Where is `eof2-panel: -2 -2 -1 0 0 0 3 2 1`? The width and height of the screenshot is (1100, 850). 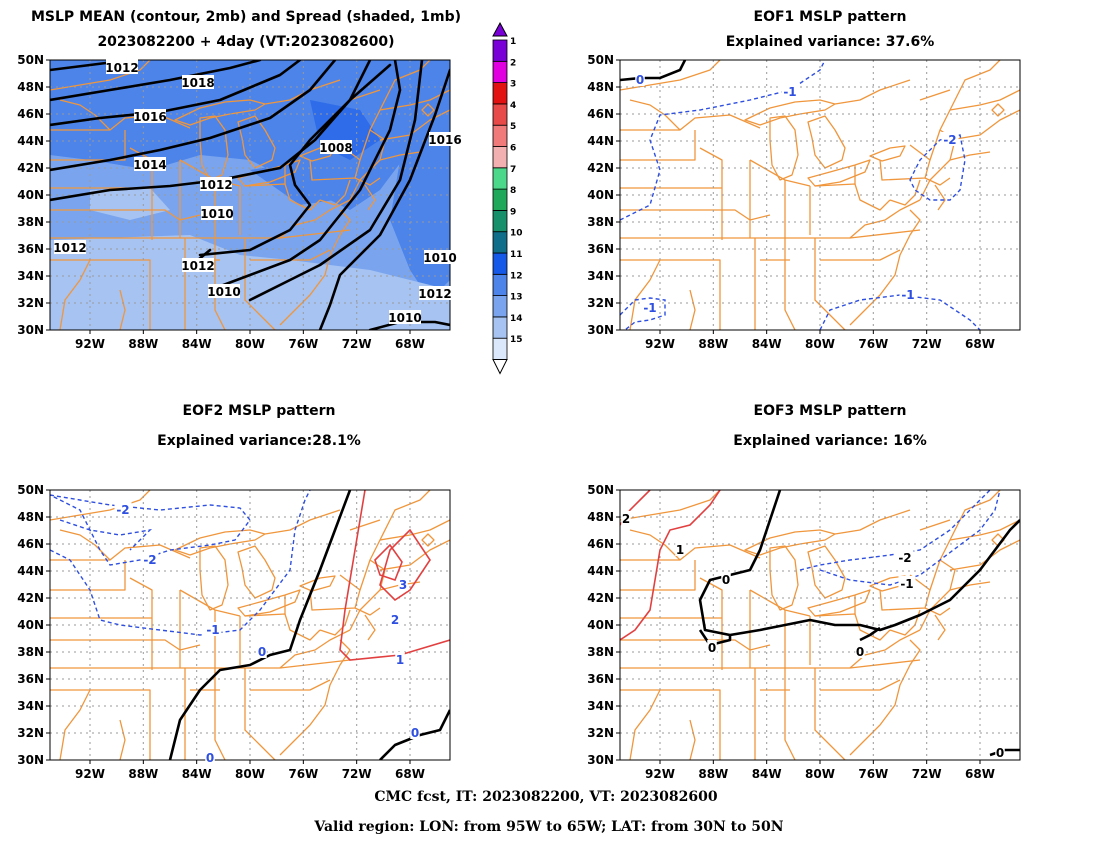
eof2-panel: -2 -2 -1 0 0 0 3 2 1 is located at coordinates (250, 627).